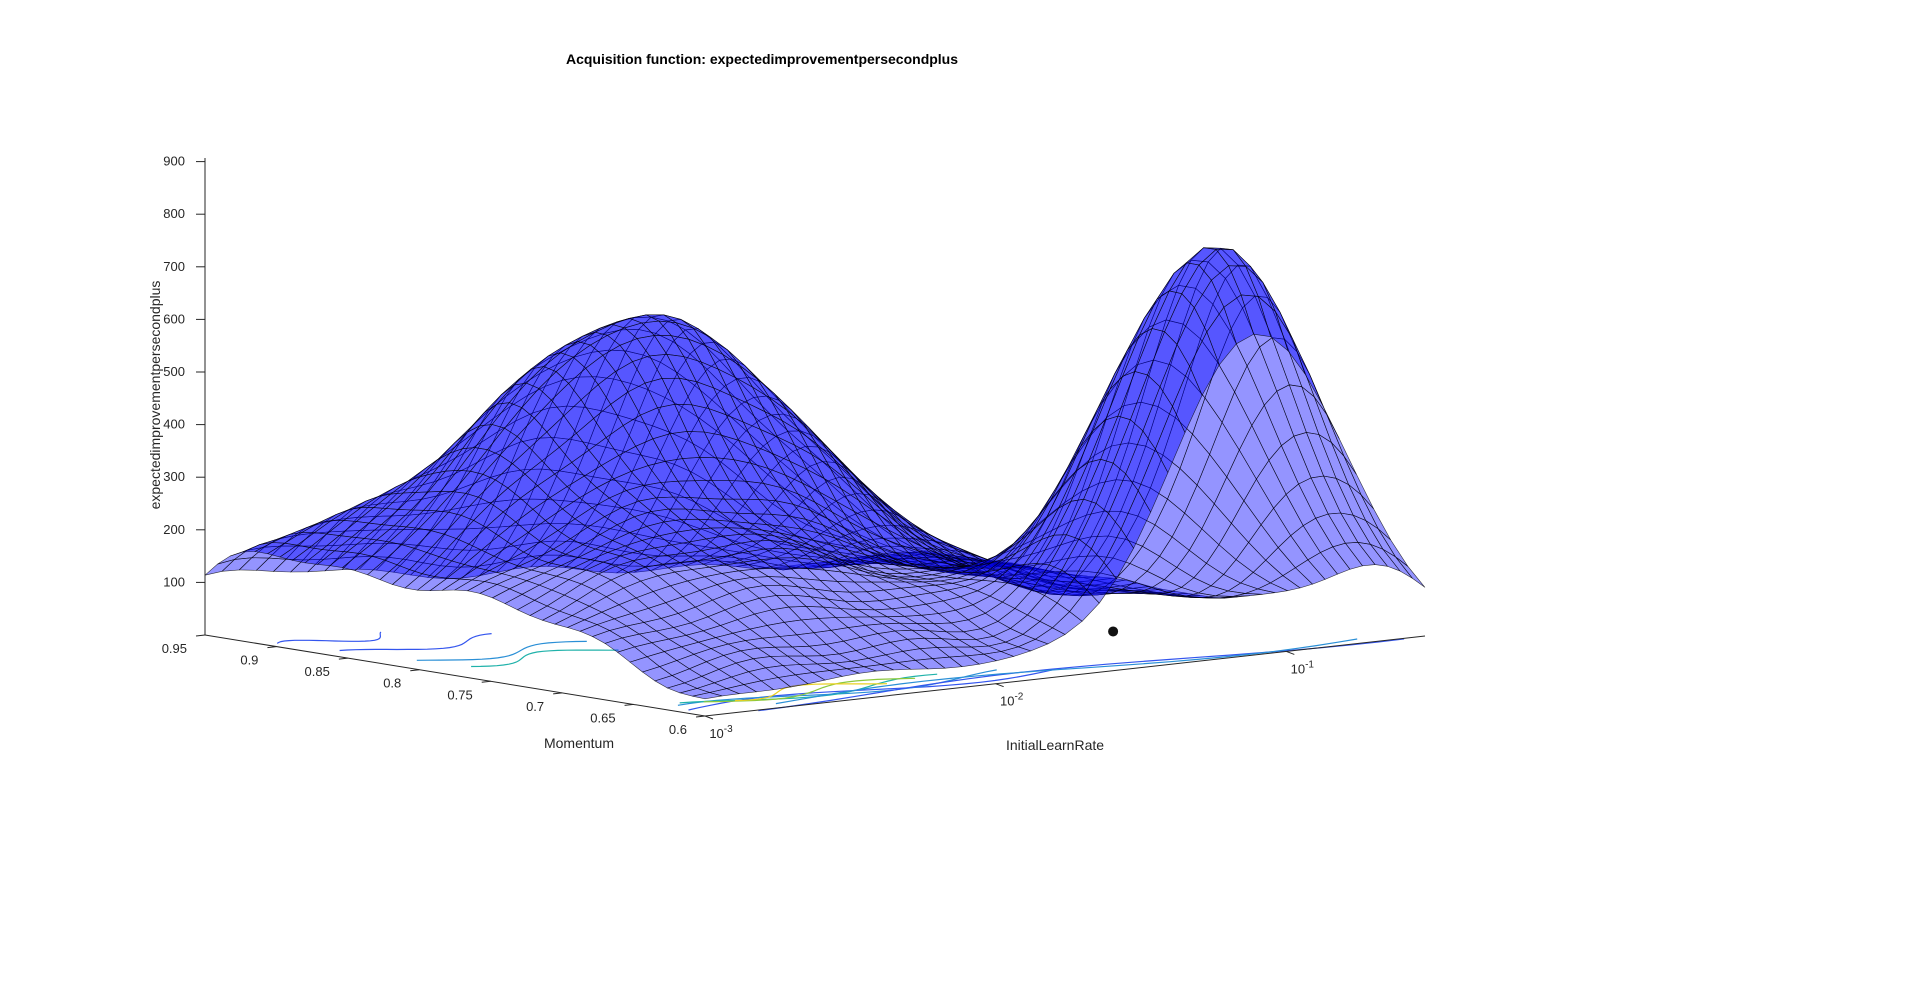  I want to click on y-tick-label: 0.85, so click(317, 671).